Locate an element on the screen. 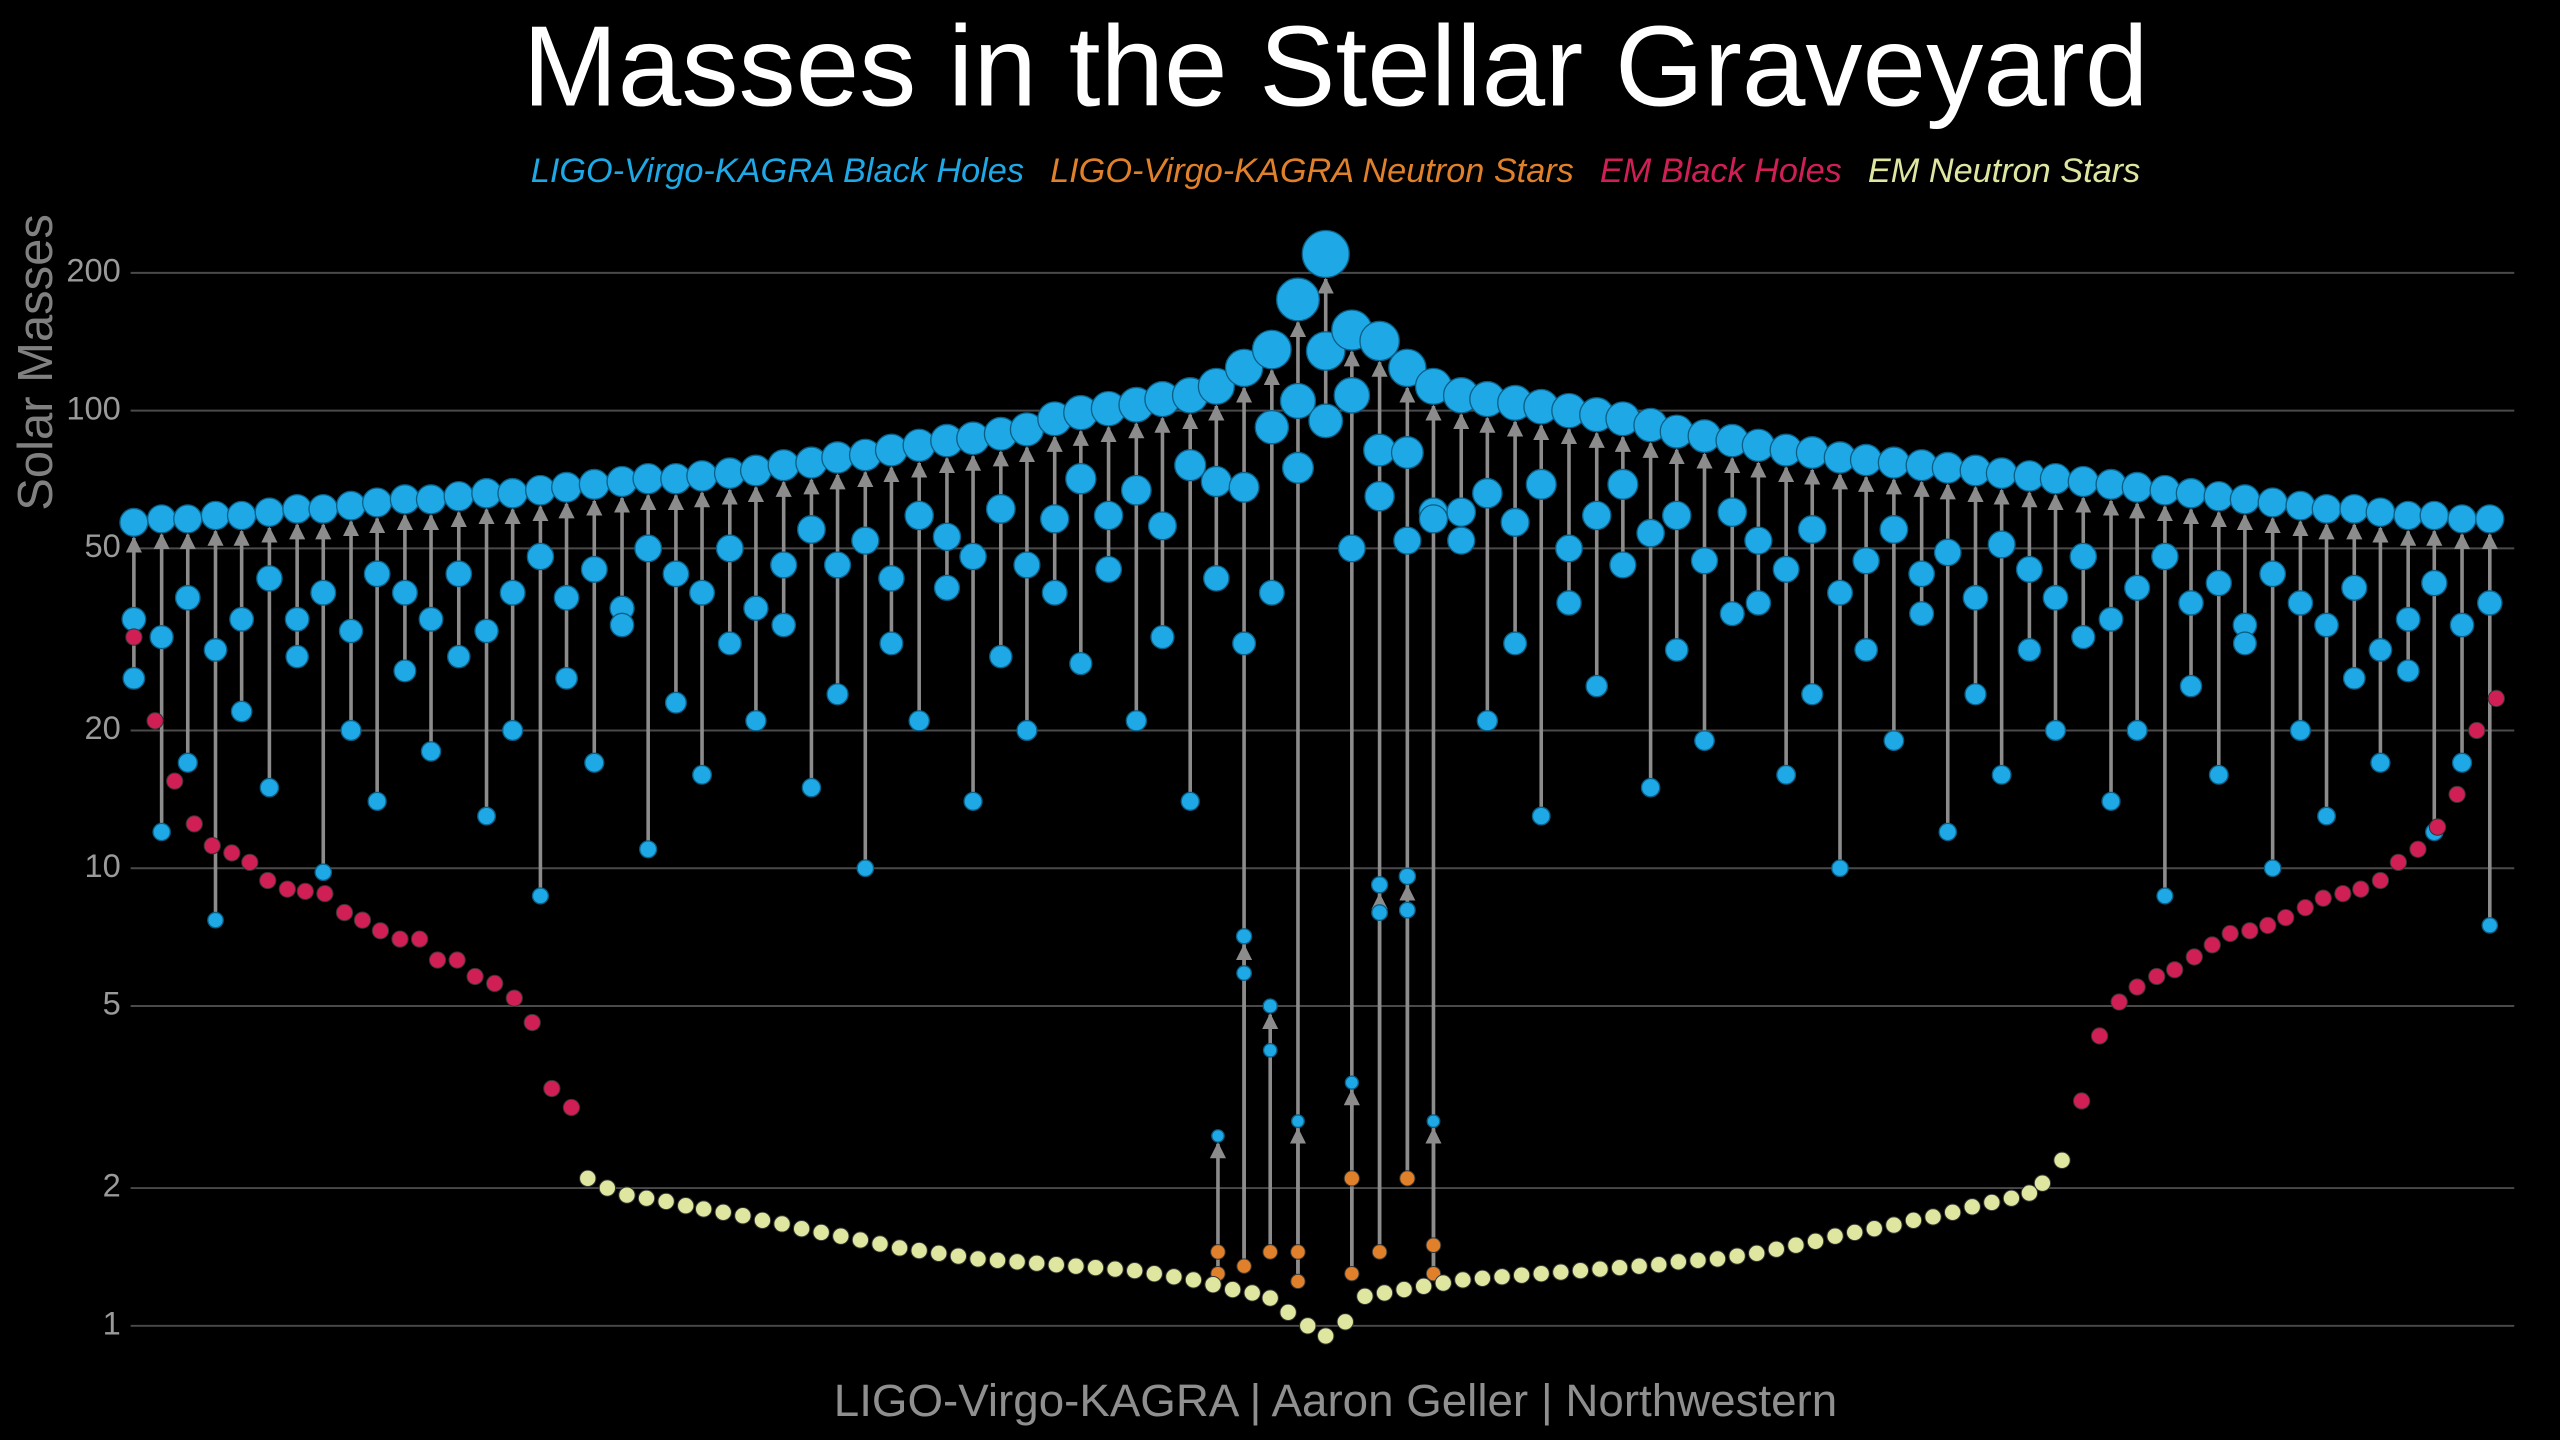 The image size is (2560, 1440). legend-entry: LIGO-Virgo-KAGRA Black Holes is located at coordinates (777, 171).